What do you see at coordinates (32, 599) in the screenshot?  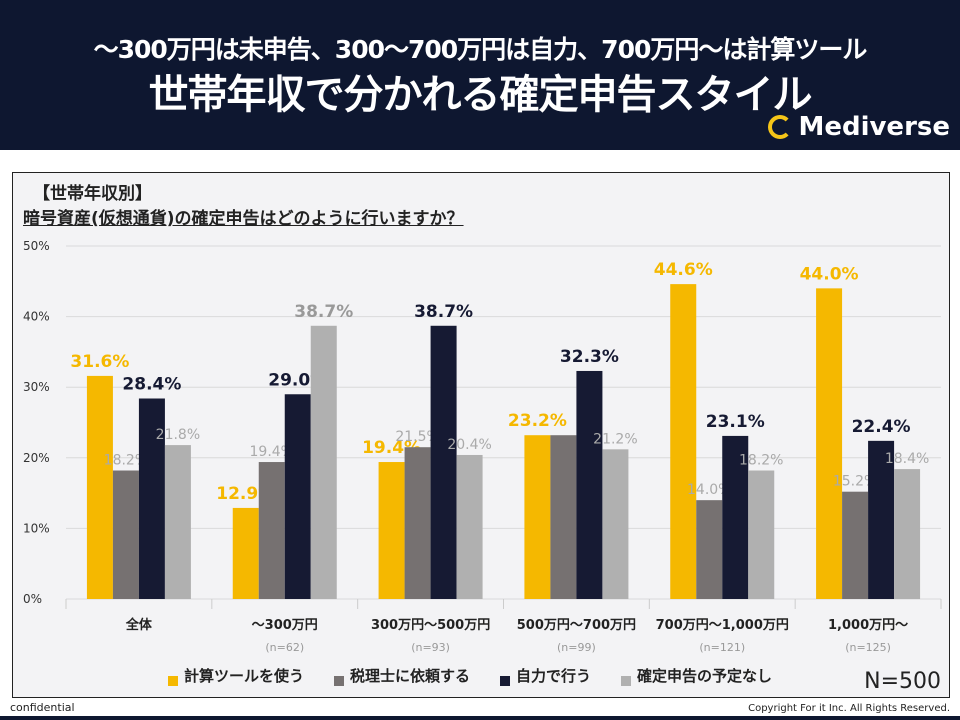 I see `y-tick-label: 0%` at bounding box center [32, 599].